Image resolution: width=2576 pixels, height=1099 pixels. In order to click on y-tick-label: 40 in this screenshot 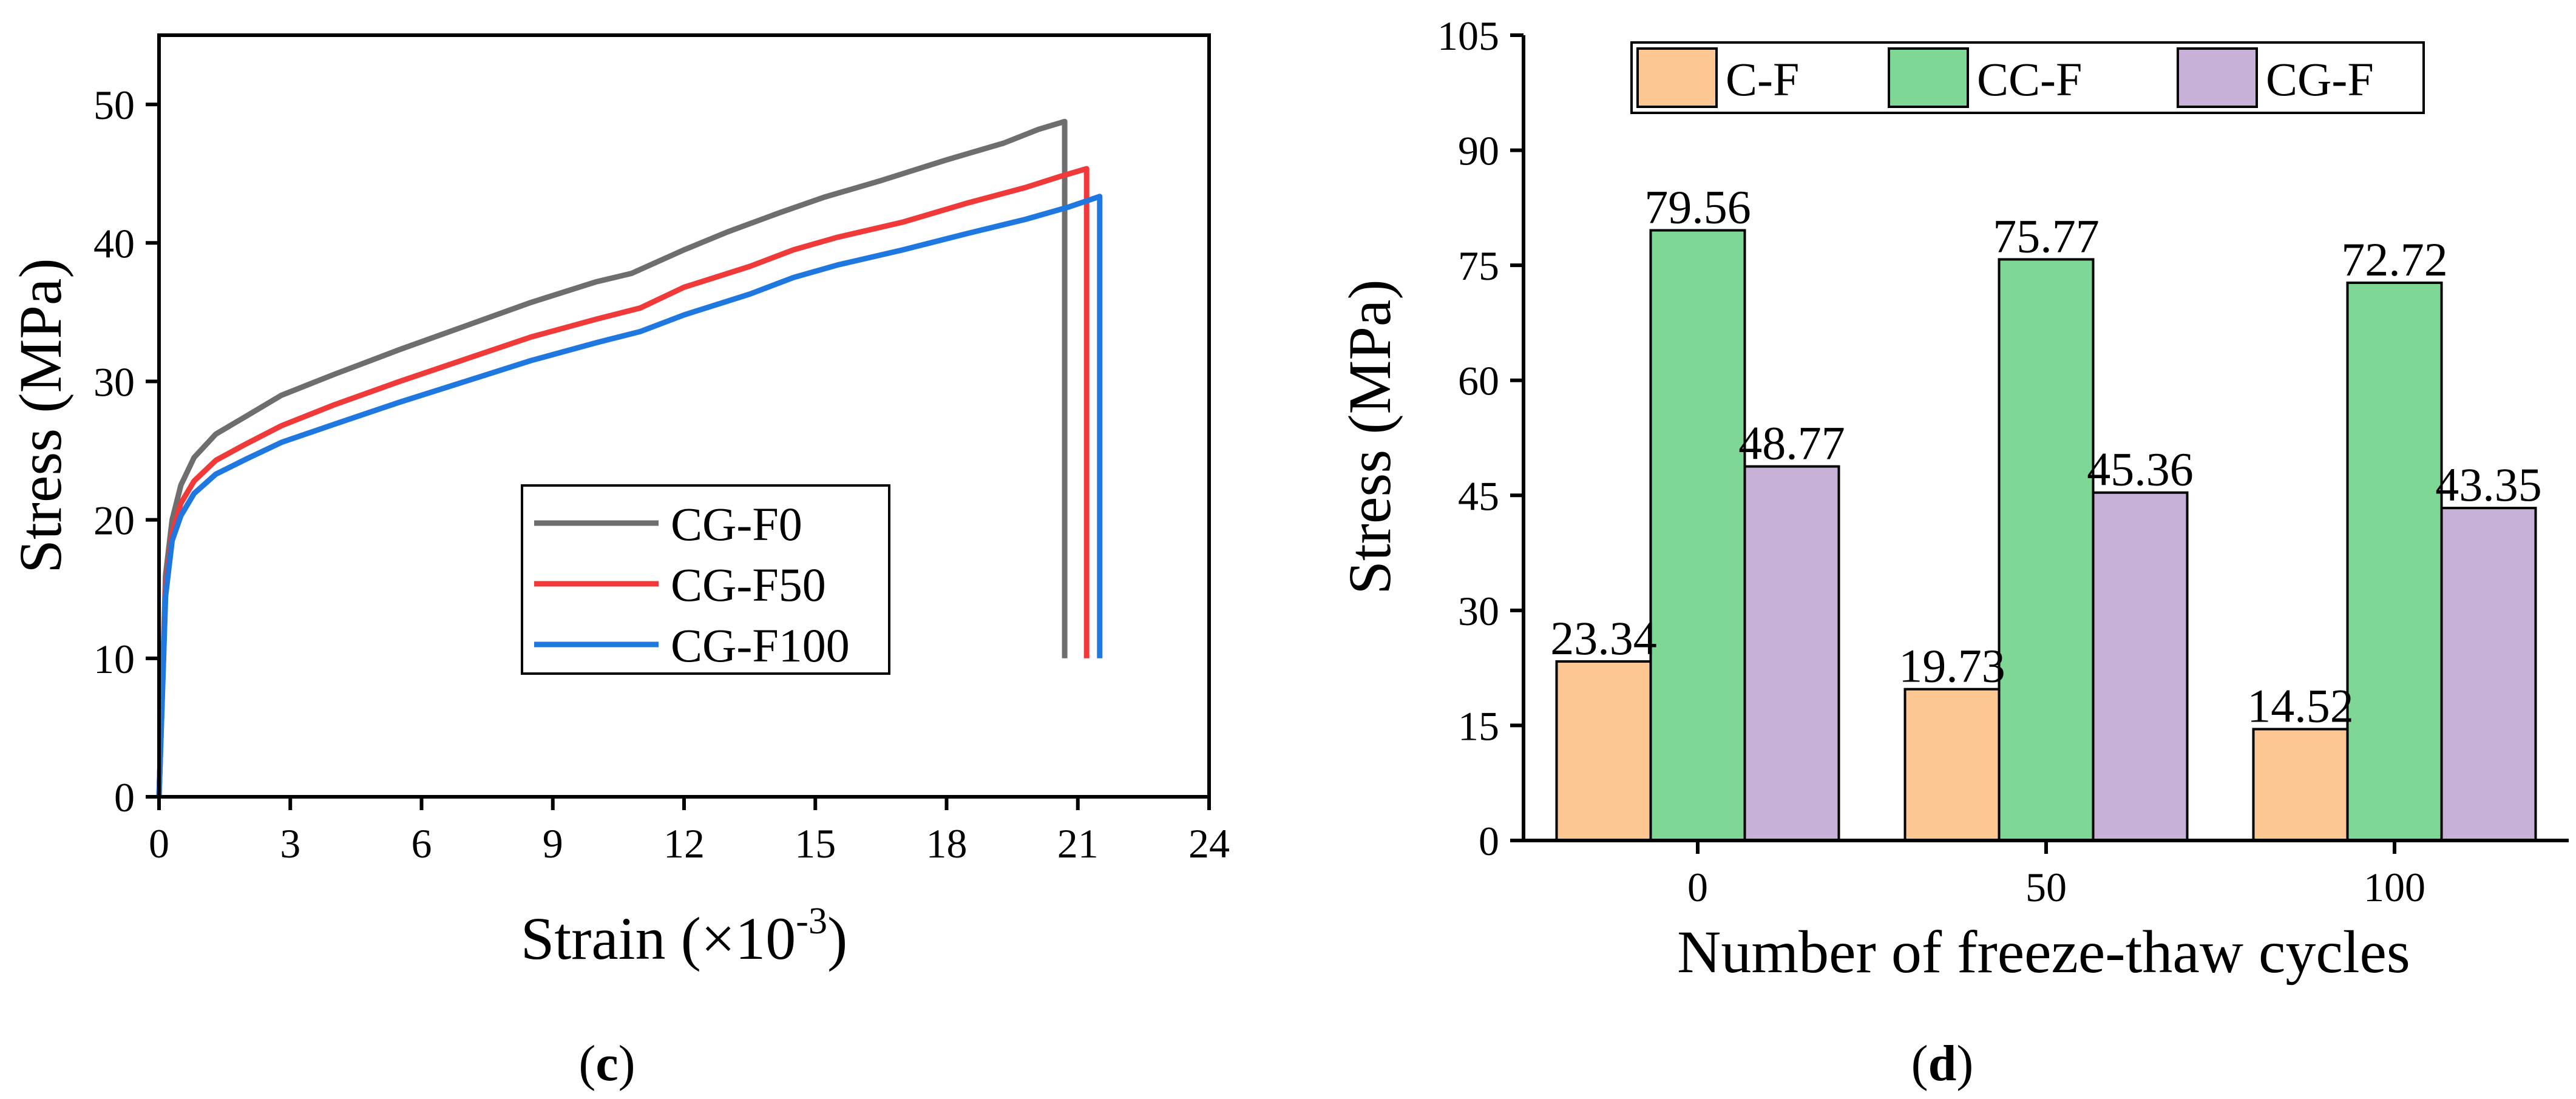, I will do `click(114, 243)`.